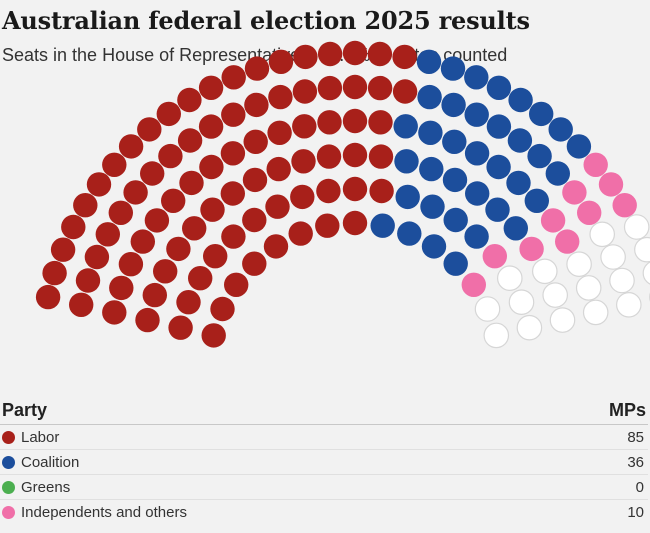  I want to click on legend-row-coalition: Coalition 36, so click(324, 462).